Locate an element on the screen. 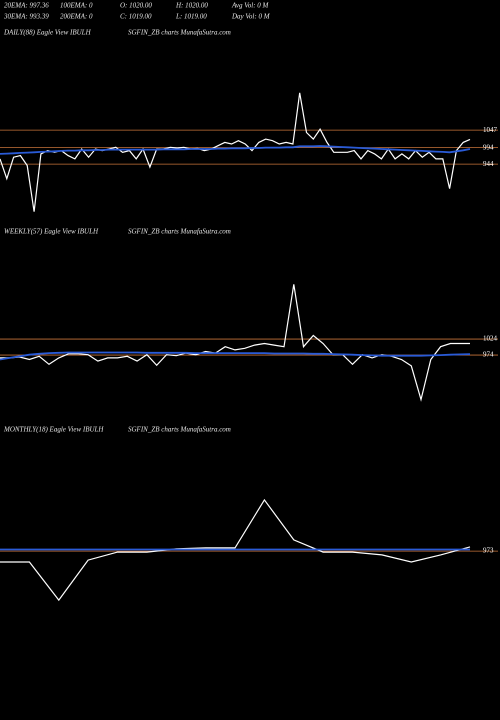 This screenshot has height=720, width=500. y-tick-label: 973 is located at coordinates (488, 551).